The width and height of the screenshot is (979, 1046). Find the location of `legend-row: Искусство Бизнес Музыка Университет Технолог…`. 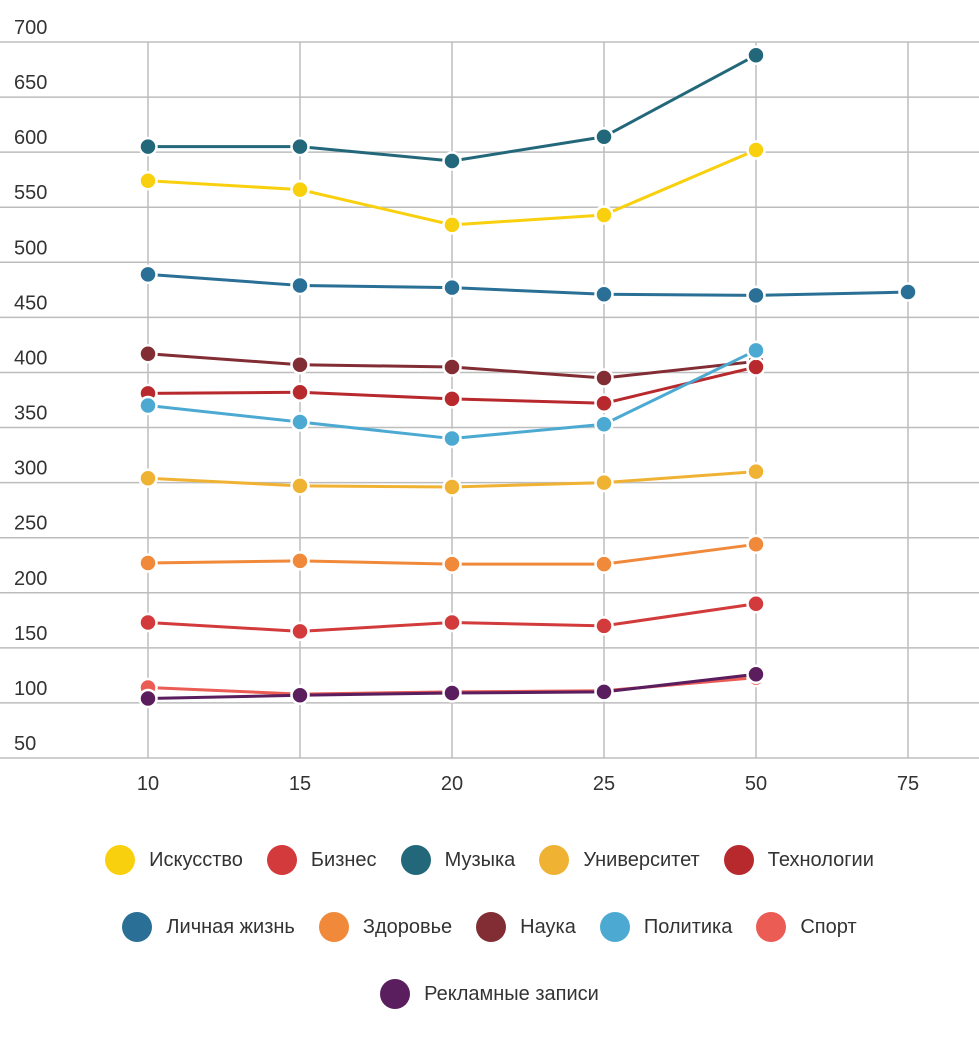

legend-row: Искусство Бизнес Музыка Университет Технолог… is located at coordinates (489, 860).